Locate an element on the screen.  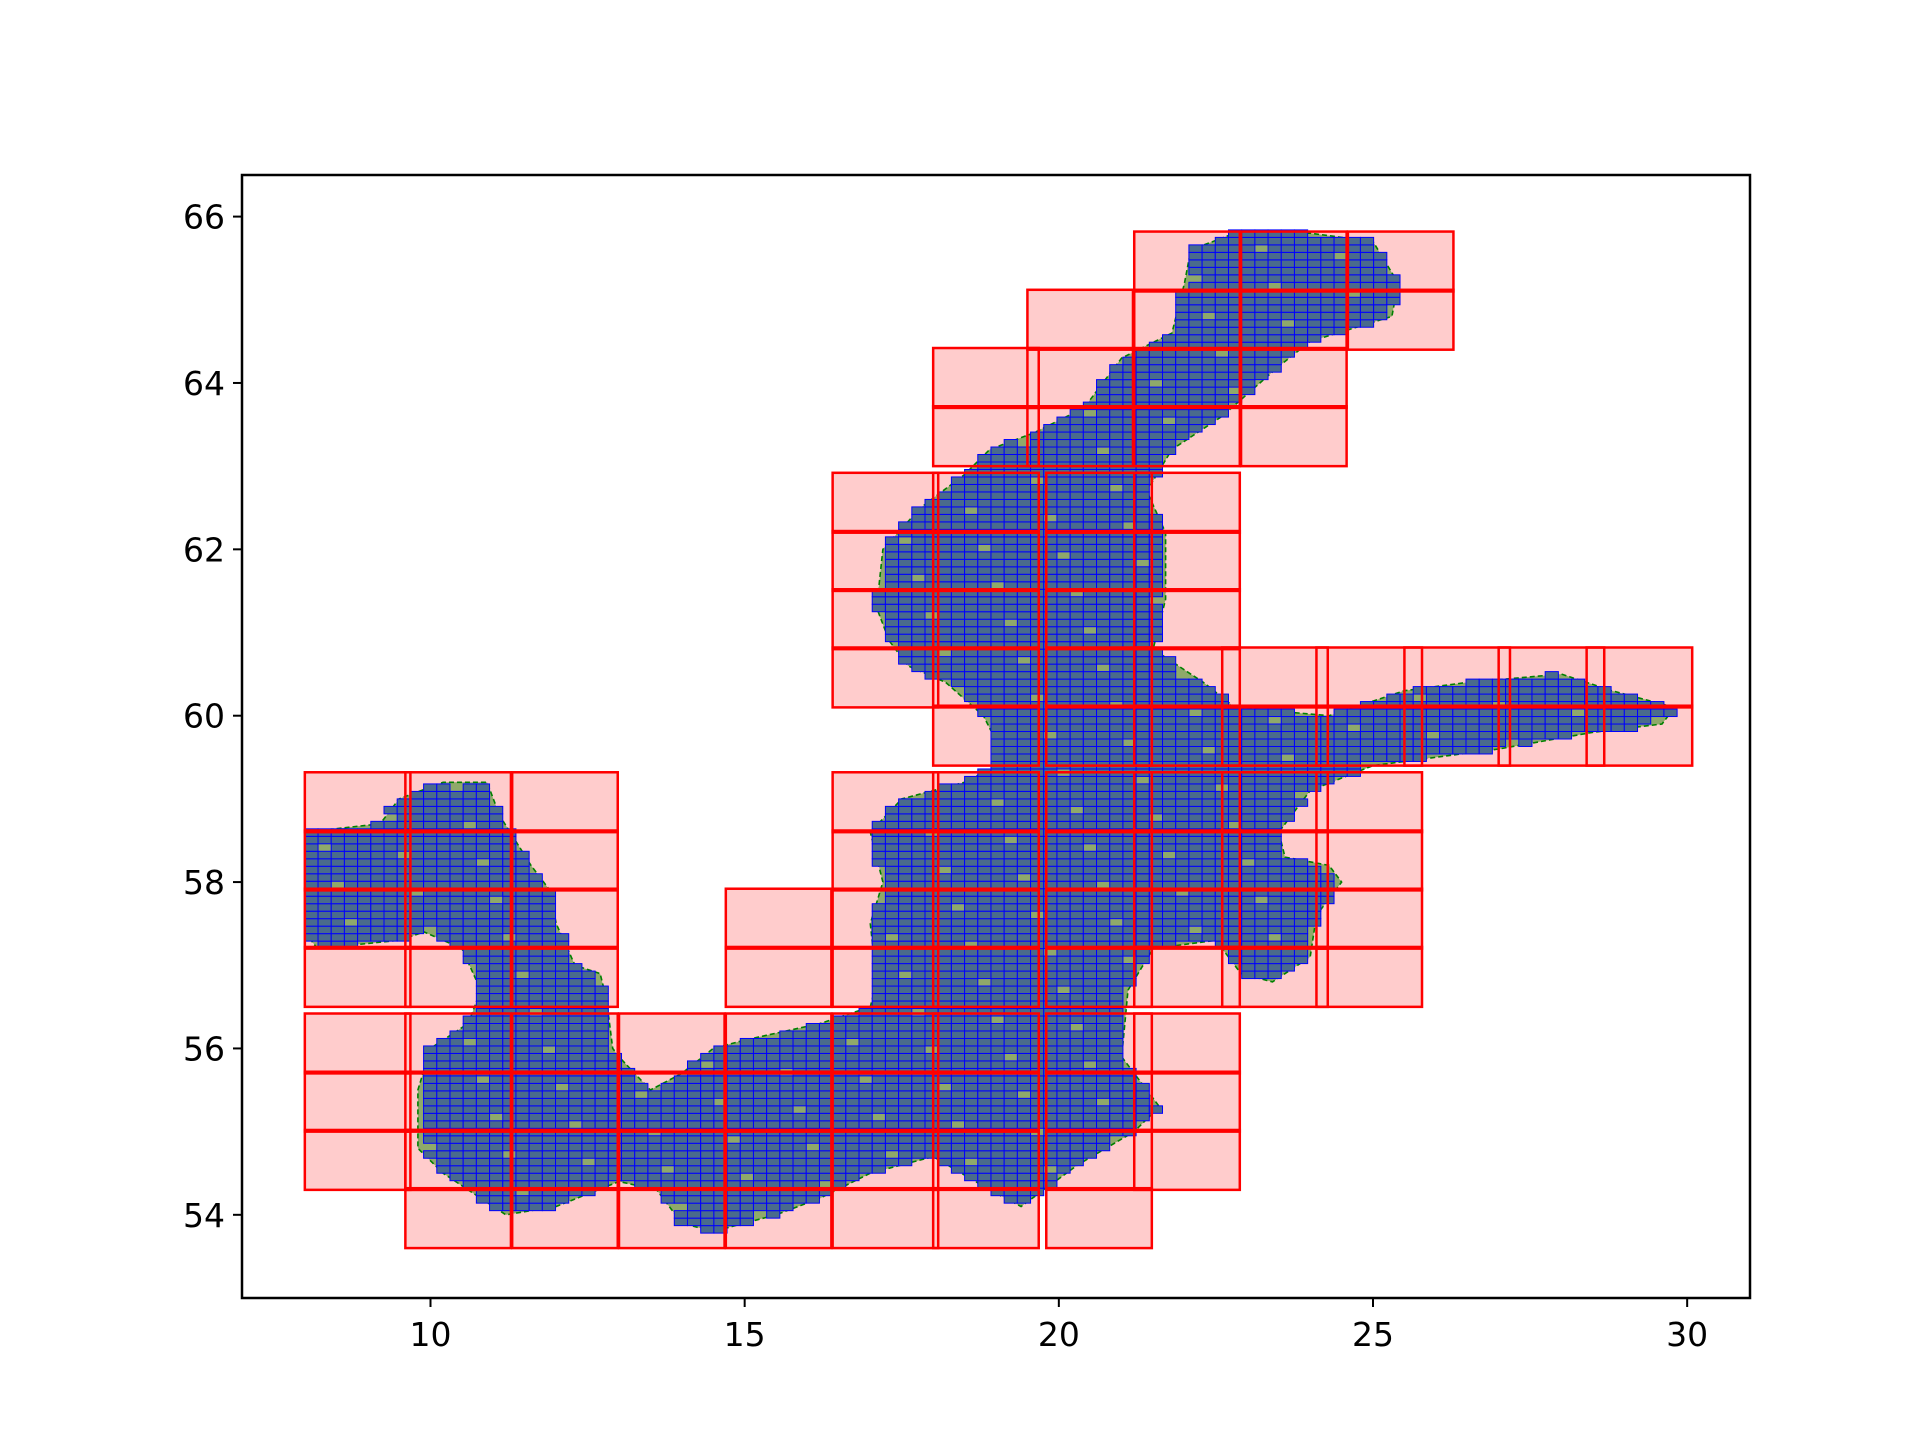
y-tick-label: 60 is located at coordinates (204, 716).